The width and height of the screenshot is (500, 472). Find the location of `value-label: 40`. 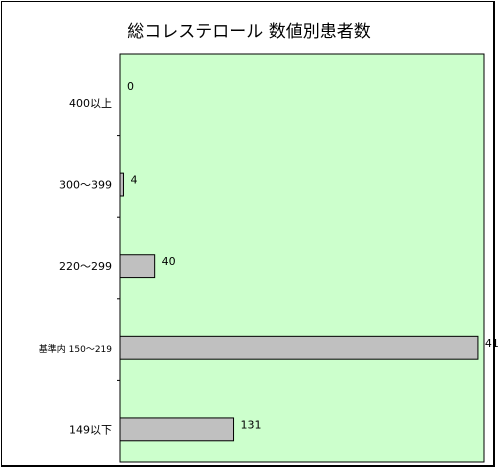

value-label: 40 is located at coordinates (169, 261).